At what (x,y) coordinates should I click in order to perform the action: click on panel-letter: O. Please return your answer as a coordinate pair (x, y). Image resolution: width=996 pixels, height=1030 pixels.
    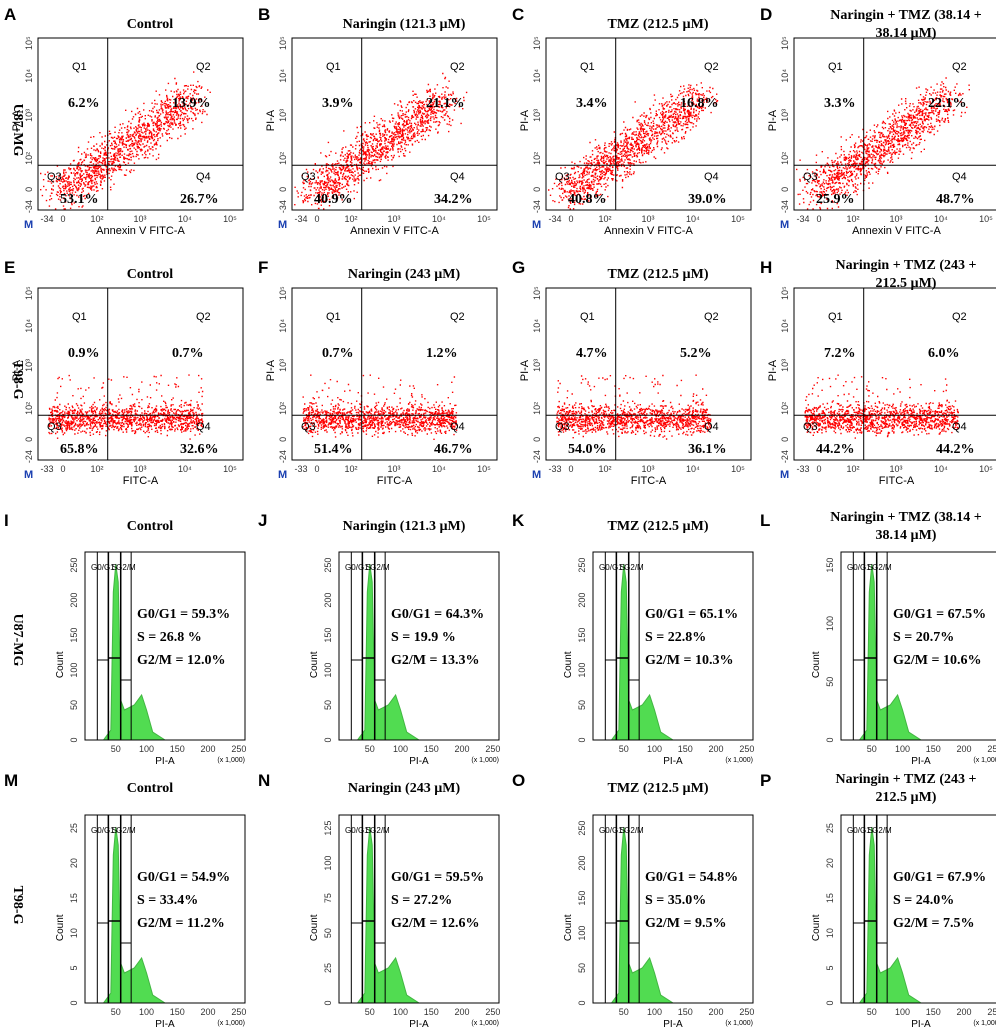
    Looking at the image, I should click on (518, 780).